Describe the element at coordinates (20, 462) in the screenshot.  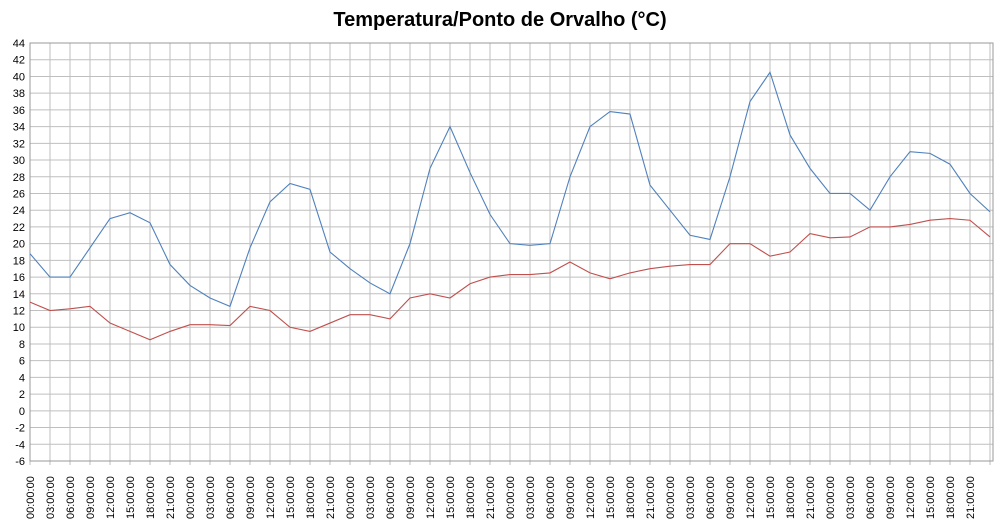
I see `y-tick-label: -6` at that location.